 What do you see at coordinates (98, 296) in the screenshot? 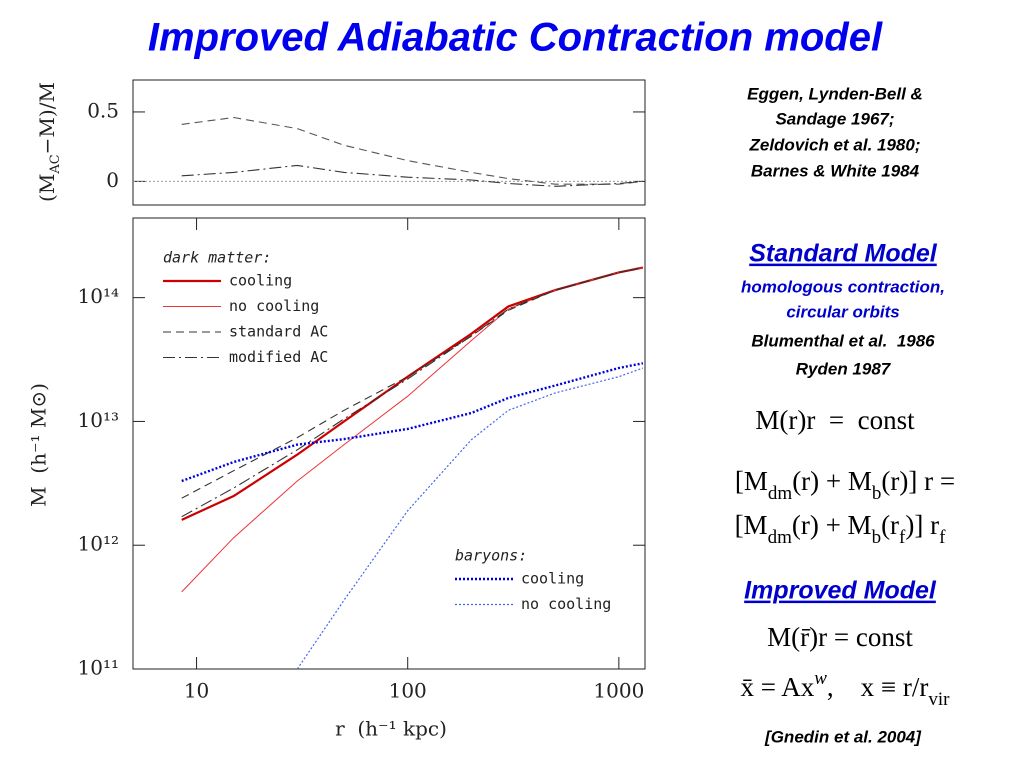
I see `y-tick-label: 10¹⁴` at bounding box center [98, 296].